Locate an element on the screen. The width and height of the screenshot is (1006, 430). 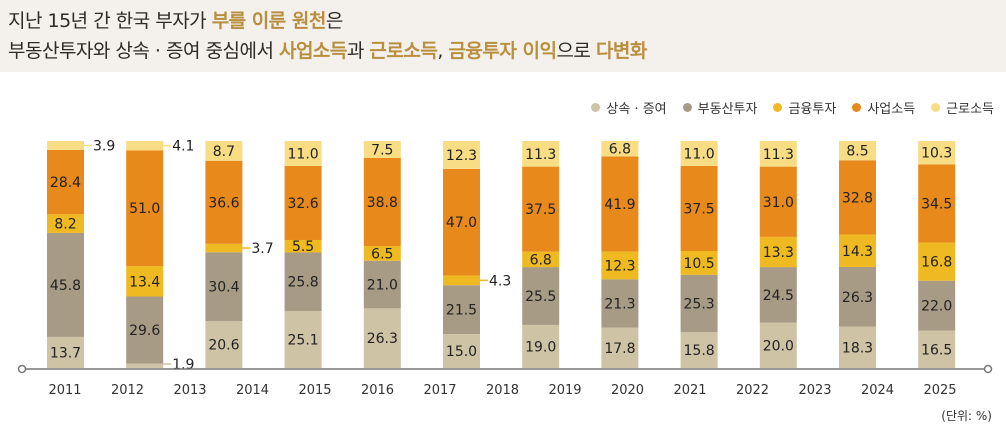
data-label: 5.5 is located at coordinates (303, 247).